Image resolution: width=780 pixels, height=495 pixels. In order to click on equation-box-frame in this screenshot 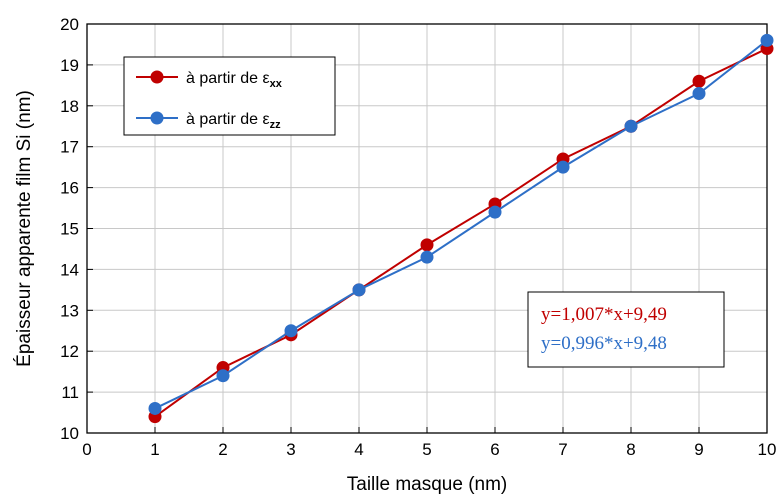, I will do `click(626, 329)`.